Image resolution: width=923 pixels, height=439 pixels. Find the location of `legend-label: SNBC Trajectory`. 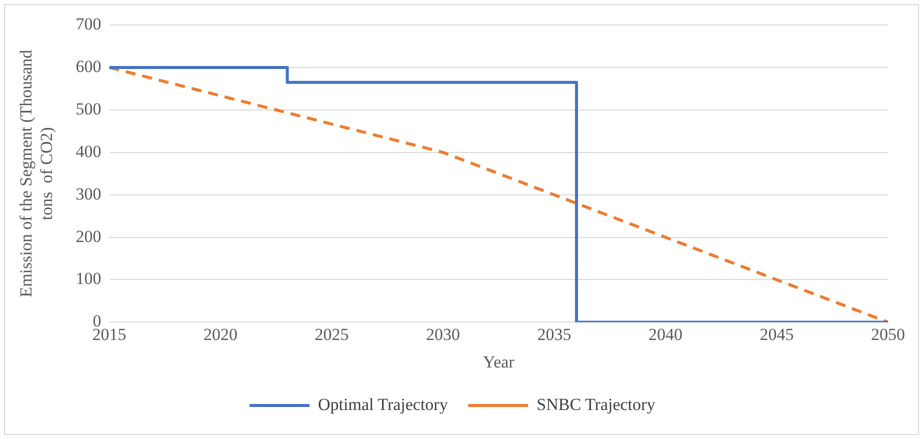

legend-label: SNBC Trajectory is located at coordinates (596, 404).